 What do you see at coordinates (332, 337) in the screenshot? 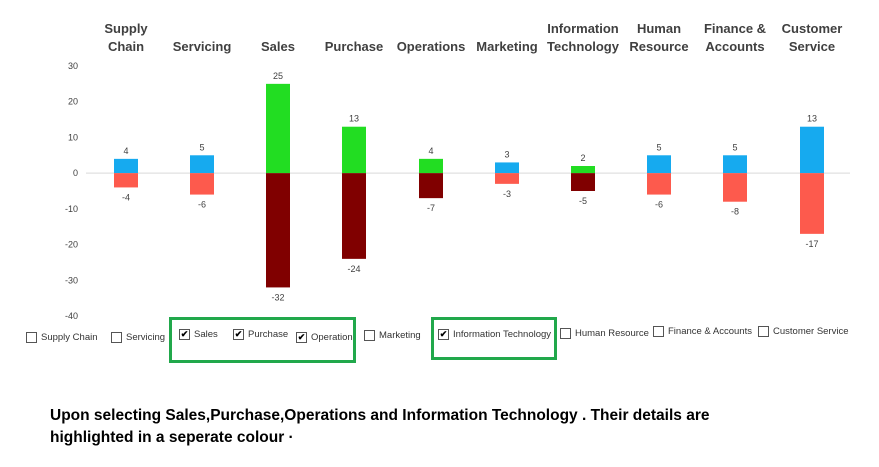
I see `checkbox-label: Operation` at bounding box center [332, 337].